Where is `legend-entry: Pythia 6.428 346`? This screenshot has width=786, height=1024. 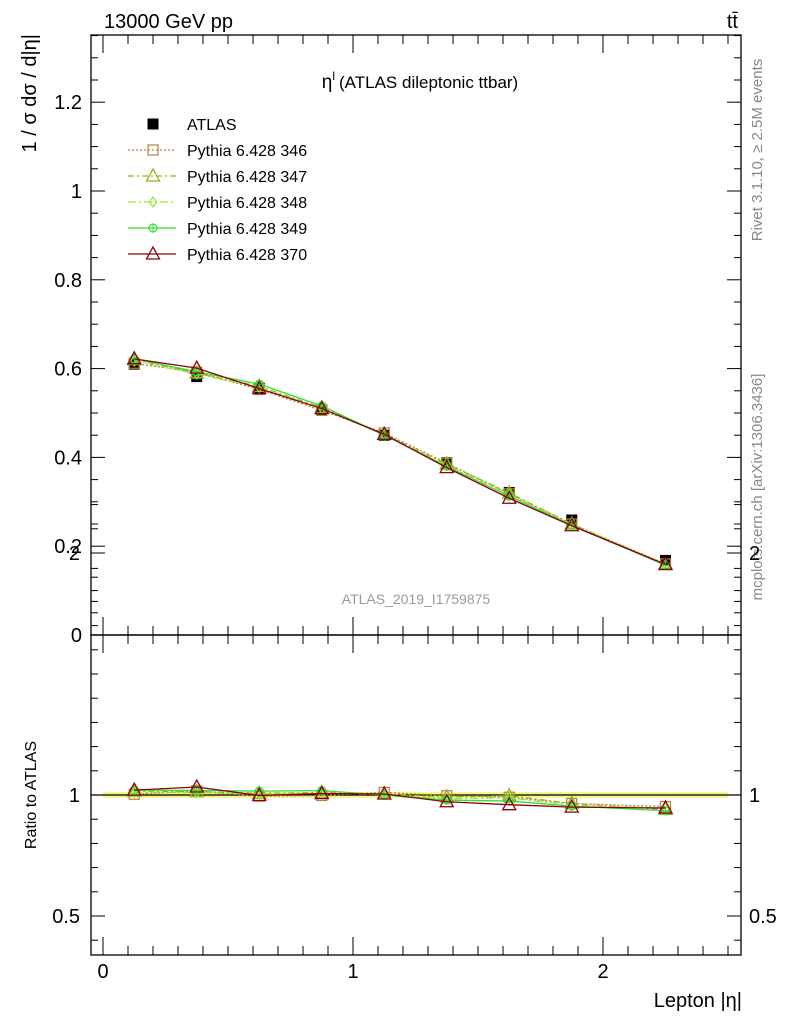 legend-entry: Pythia 6.428 346 is located at coordinates (217, 151).